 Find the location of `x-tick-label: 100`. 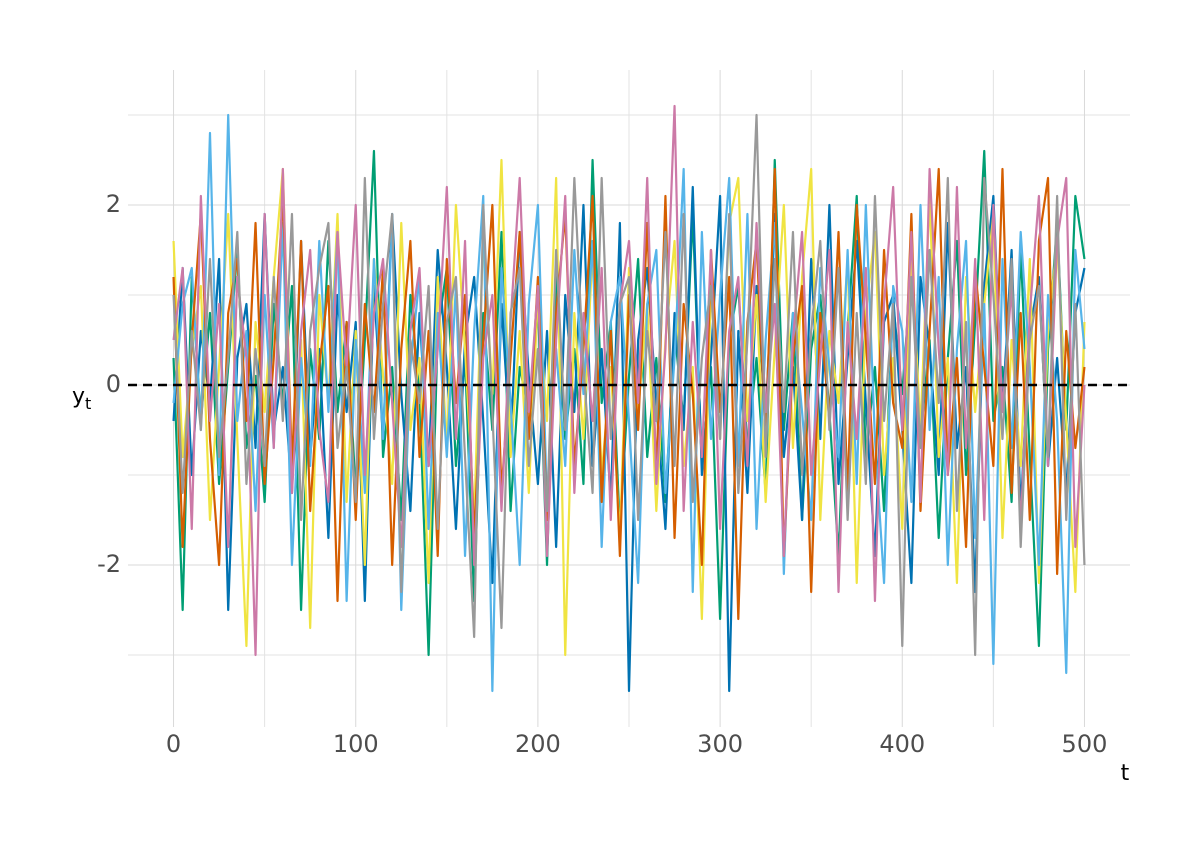

x-tick-label: 100 is located at coordinates (356, 744).